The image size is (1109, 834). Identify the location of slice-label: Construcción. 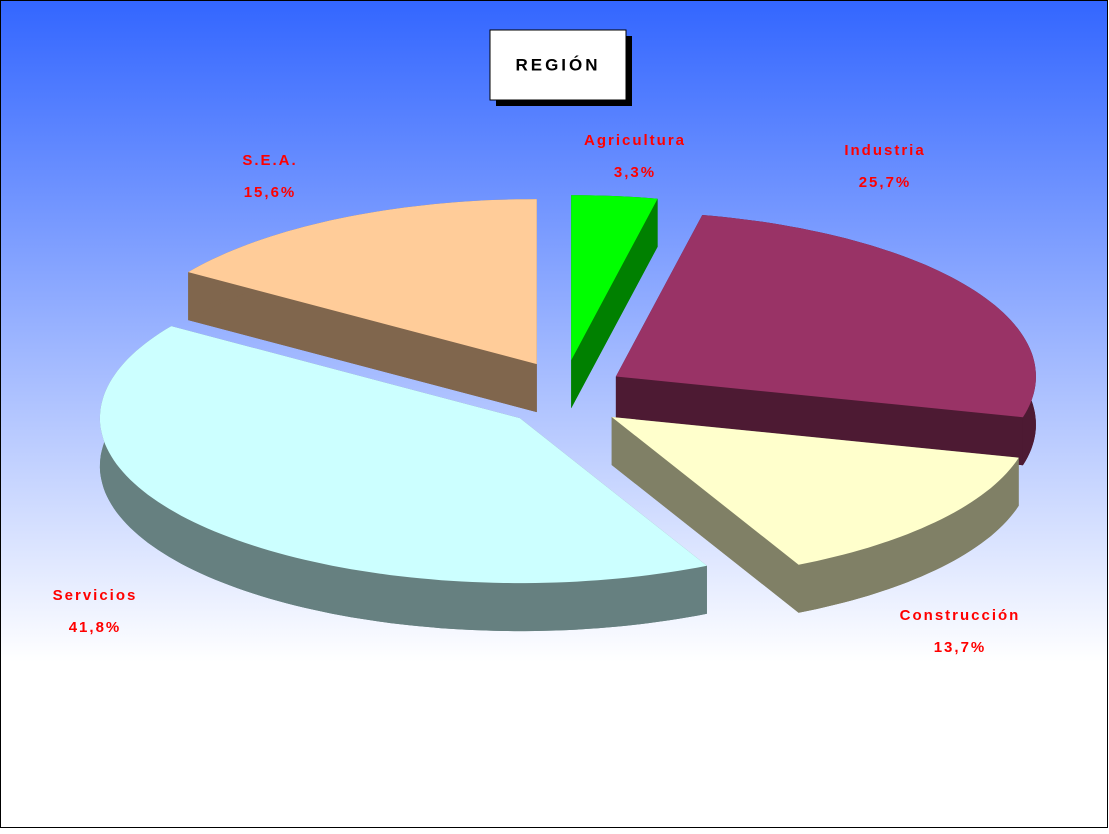
(960, 615).